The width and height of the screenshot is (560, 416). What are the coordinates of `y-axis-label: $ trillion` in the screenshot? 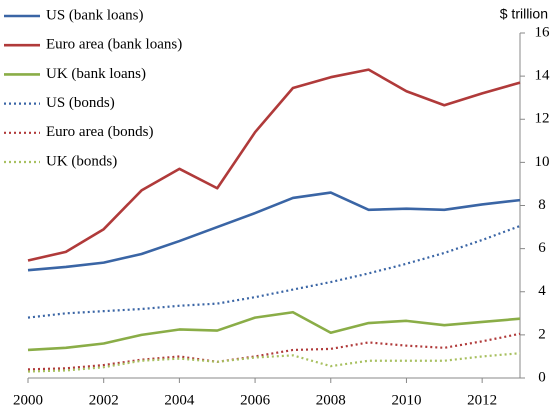 It's located at (524, 14).